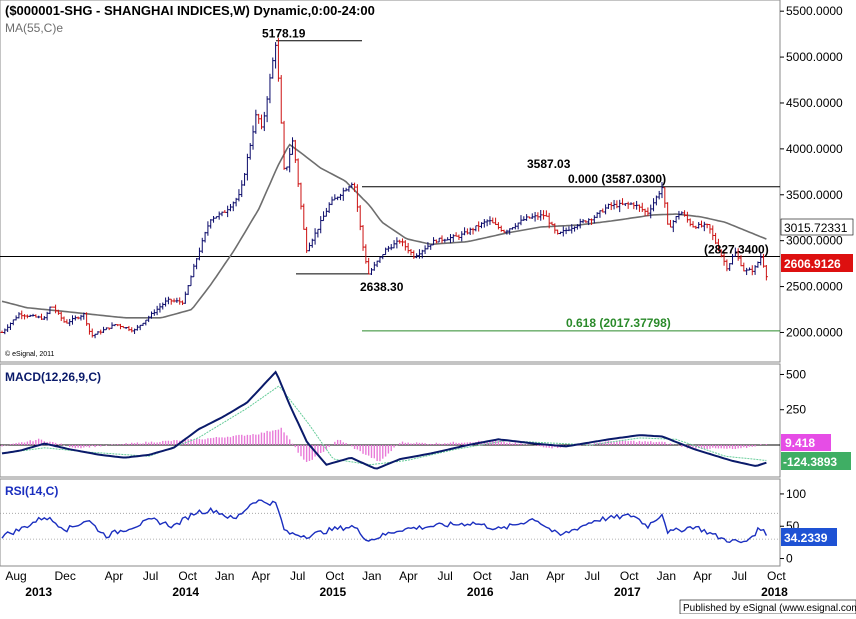 This screenshot has width=856, height=619. What do you see at coordinates (814, 149) in the screenshot?
I see `price-axis-tick-label: 4000.0000` at bounding box center [814, 149].